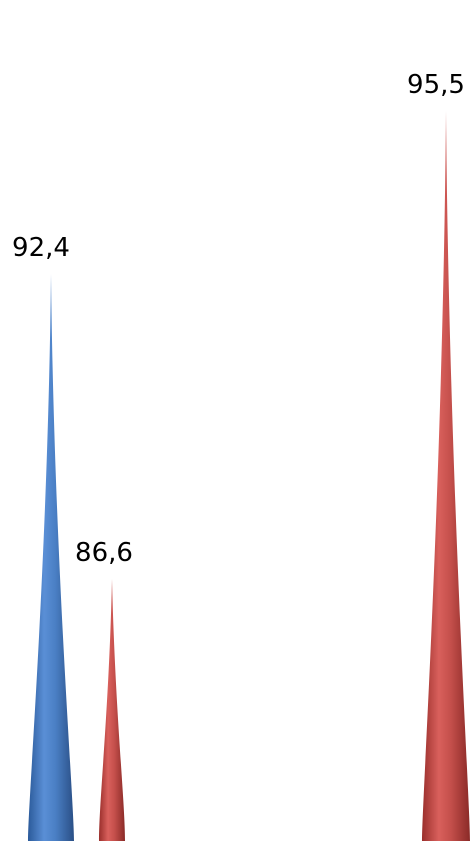 This screenshot has width=470, height=841. What do you see at coordinates (41, 248) in the screenshot?
I see `data-label-1: 92,4` at bounding box center [41, 248].